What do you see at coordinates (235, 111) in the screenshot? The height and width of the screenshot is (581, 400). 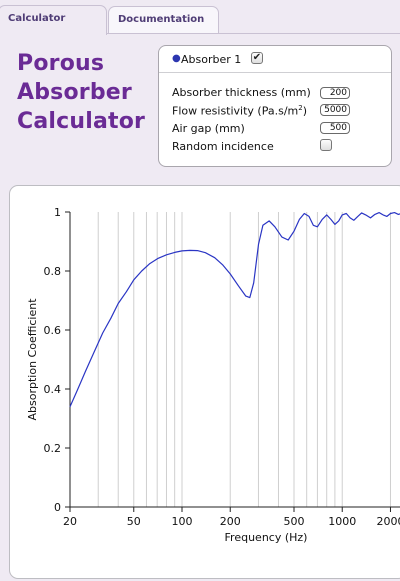 I see `resistivity-label-text: Flow resistivity (Pa.s/m` at bounding box center [235, 111].